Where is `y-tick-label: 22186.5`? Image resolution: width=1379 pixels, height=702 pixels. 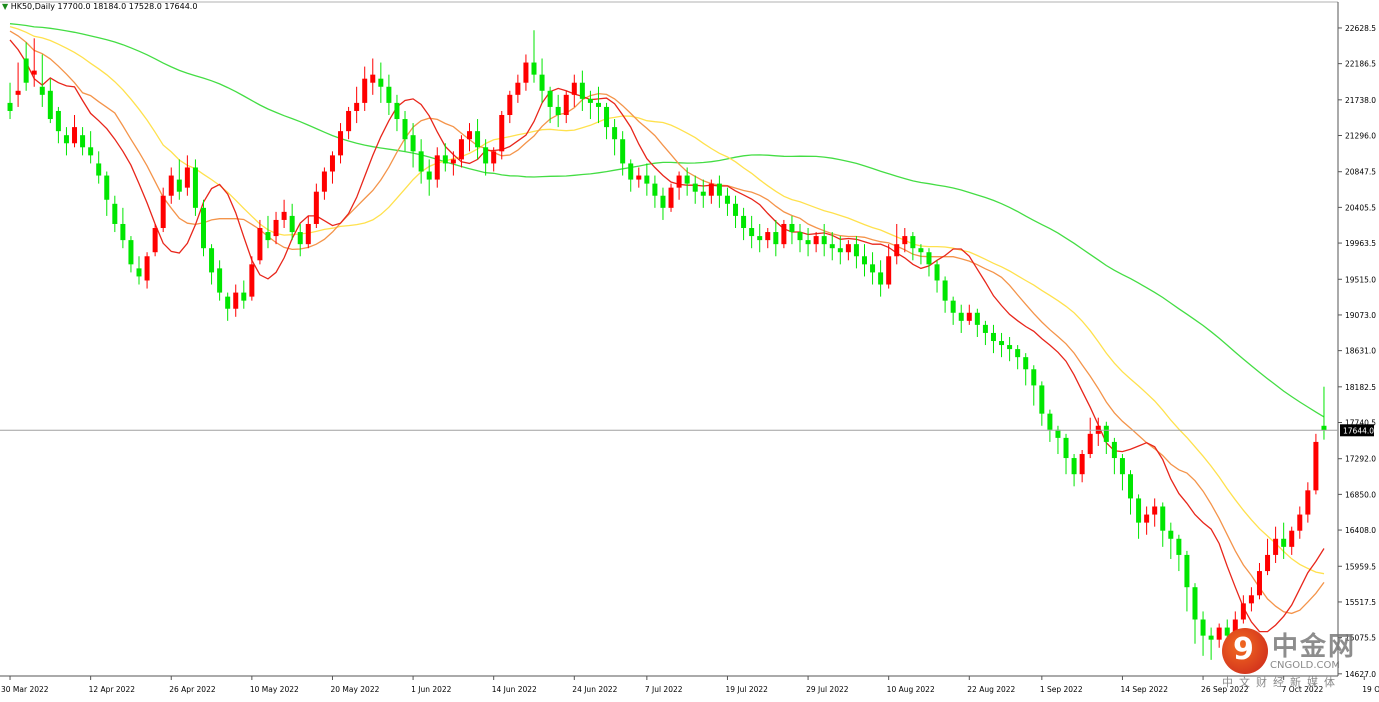
y-tick-label: 22186.5 is located at coordinates (1360, 64).